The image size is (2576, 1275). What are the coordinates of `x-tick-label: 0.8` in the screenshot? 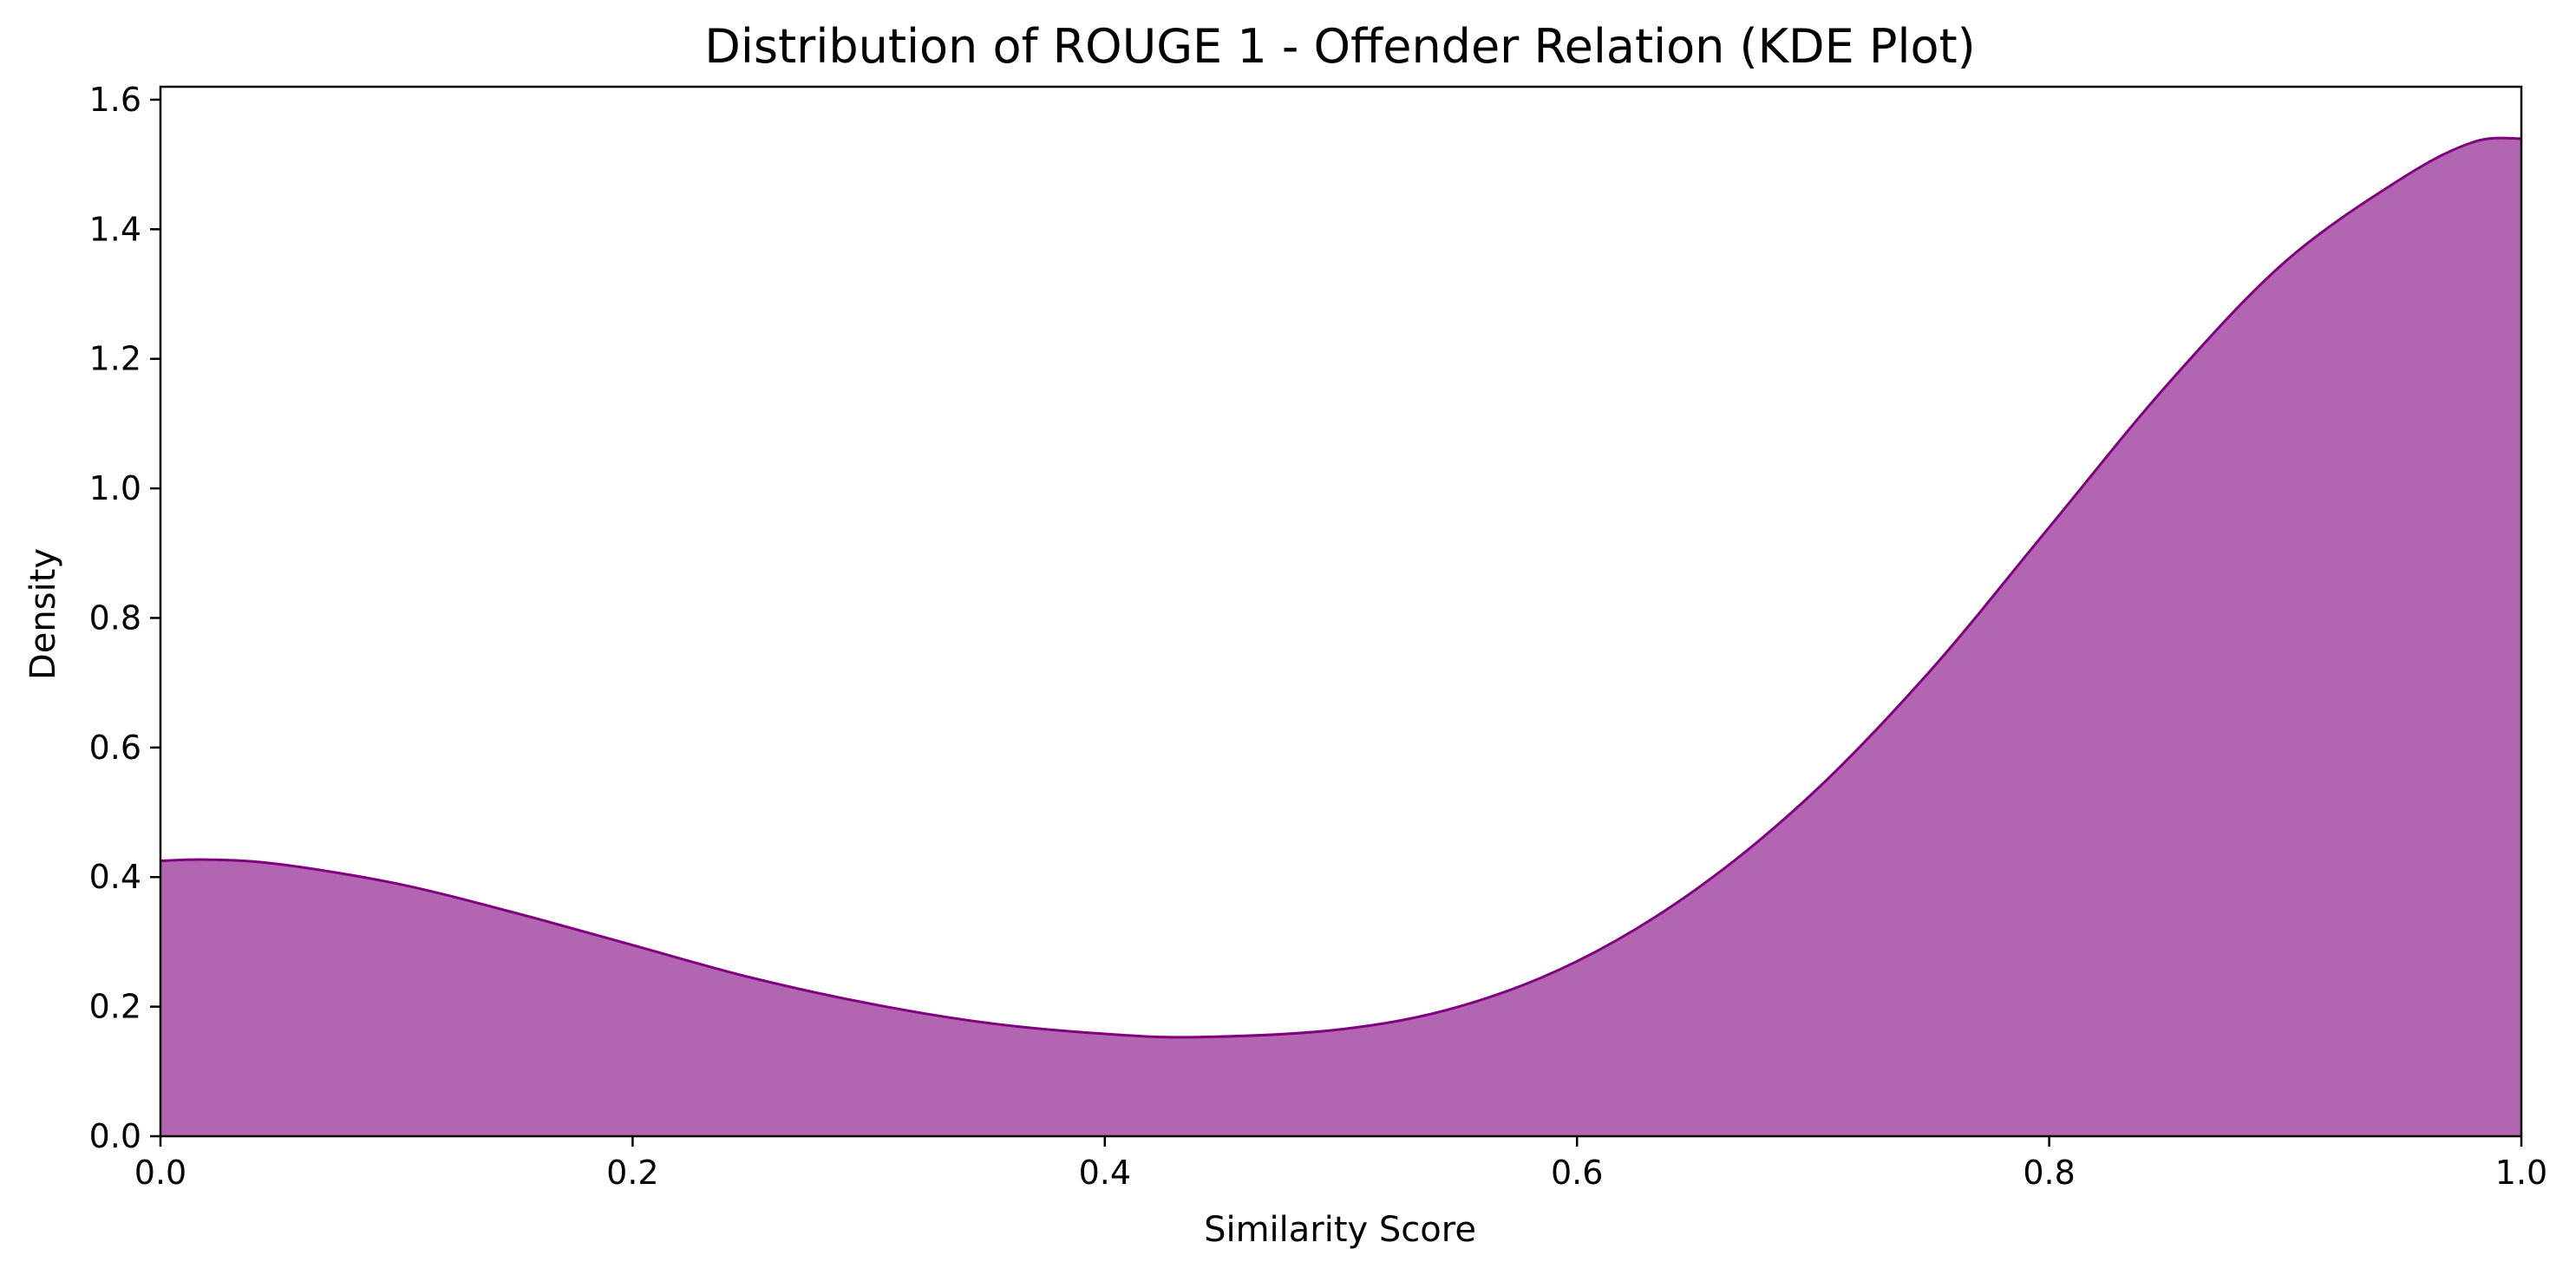 It's located at (2049, 1173).